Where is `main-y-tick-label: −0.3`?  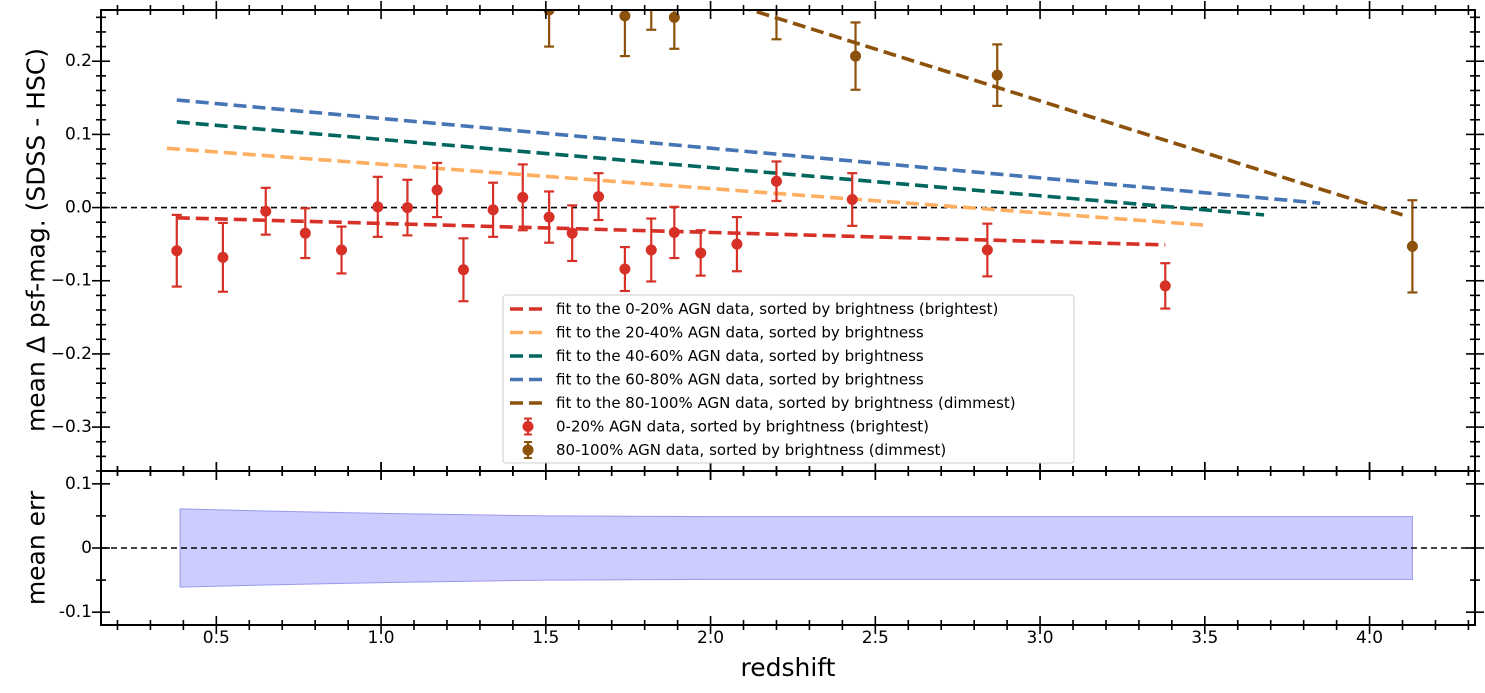 main-y-tick-label: −0.3 is located at coordinates (71, 427).